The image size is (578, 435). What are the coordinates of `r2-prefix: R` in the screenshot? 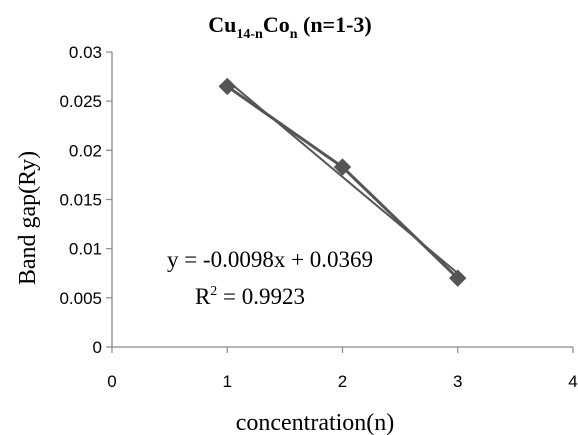 It's located at (203, 296).